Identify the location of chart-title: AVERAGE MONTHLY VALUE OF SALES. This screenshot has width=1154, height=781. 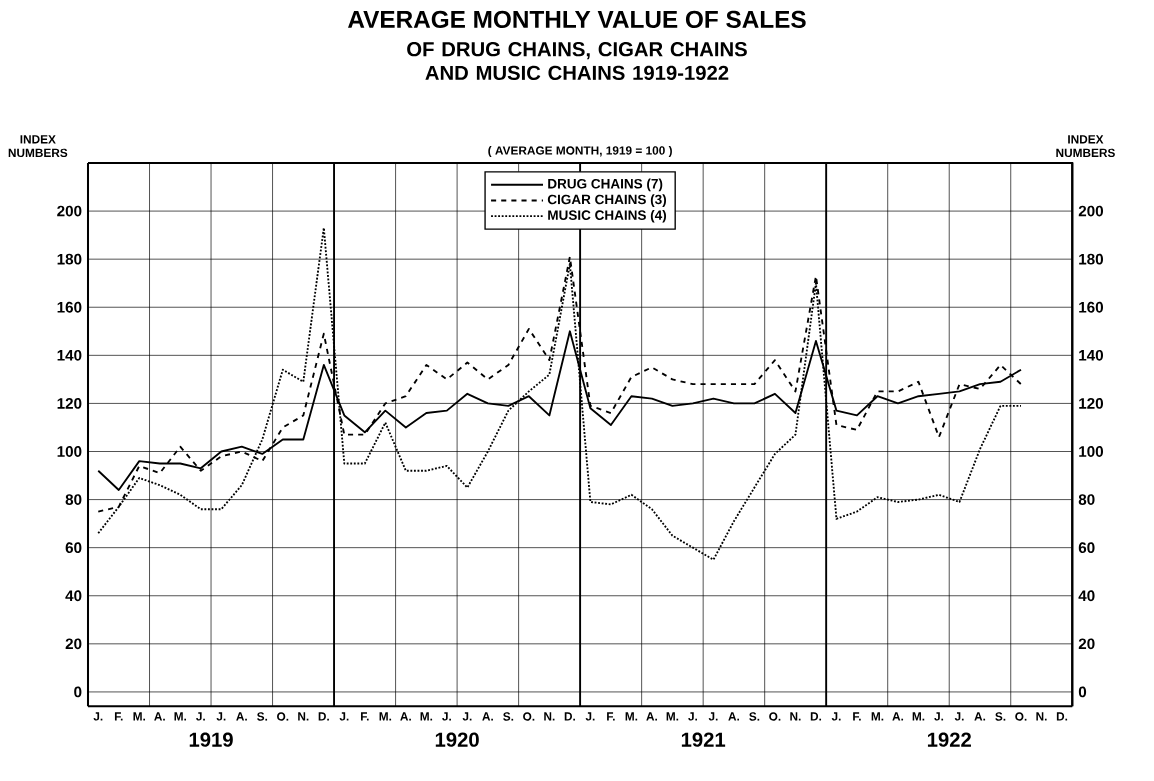
(576, 19).